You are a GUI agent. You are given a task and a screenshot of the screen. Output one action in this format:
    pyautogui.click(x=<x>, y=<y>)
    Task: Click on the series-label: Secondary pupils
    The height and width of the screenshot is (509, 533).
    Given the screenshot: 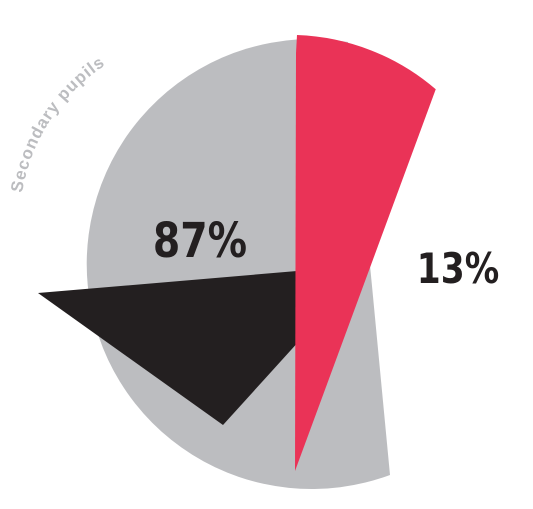 What is the action you would take?
    pyautogui.click(x=57, y=123)
    